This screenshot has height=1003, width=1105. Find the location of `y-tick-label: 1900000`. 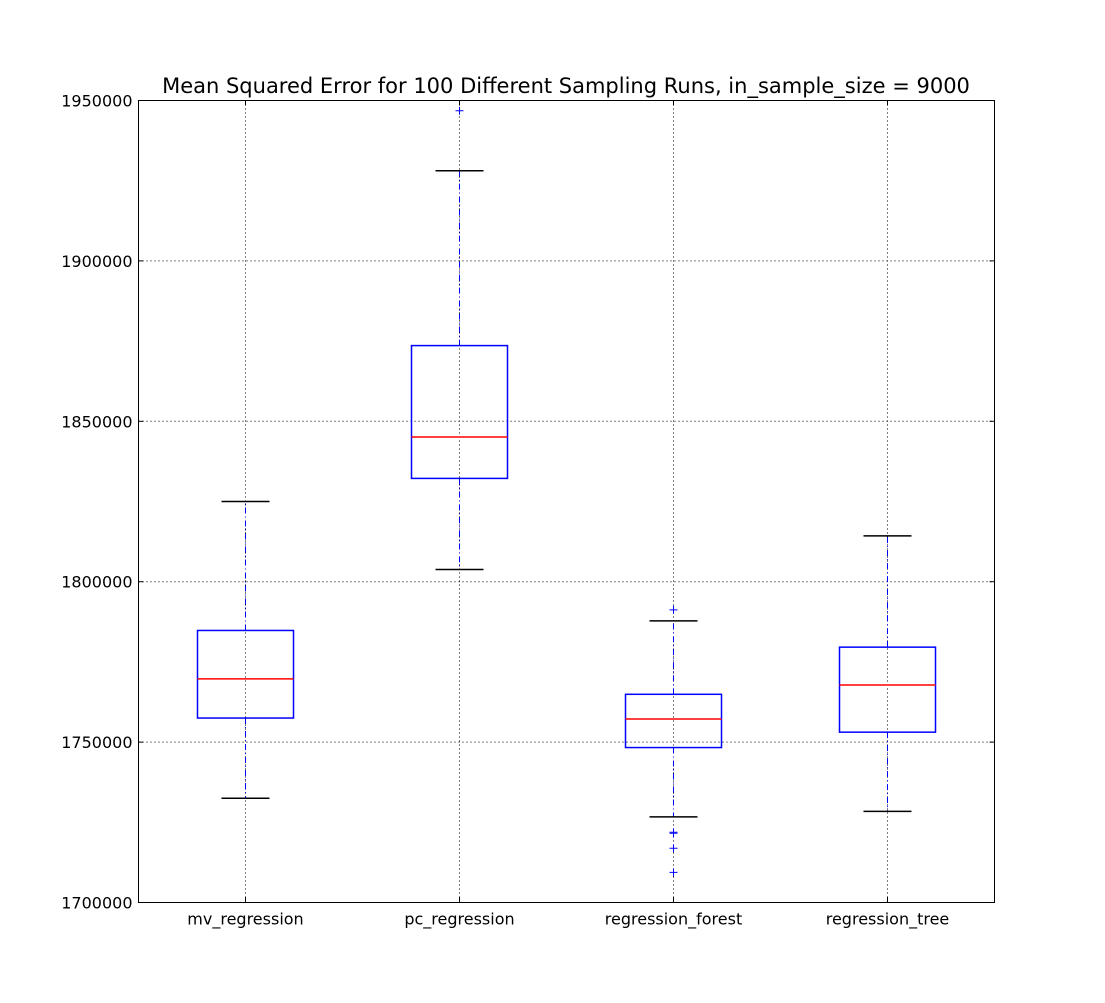

y-tick-label: 1900000 is located at coordinates (96, 261).